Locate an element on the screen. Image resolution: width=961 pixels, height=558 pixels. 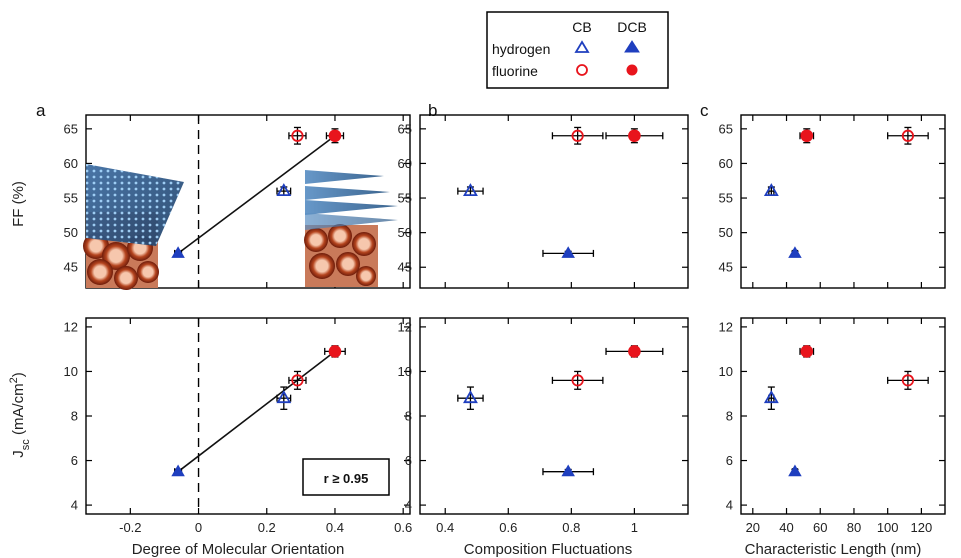
x-tick-label: 0 is located at coordinates (198, 527).